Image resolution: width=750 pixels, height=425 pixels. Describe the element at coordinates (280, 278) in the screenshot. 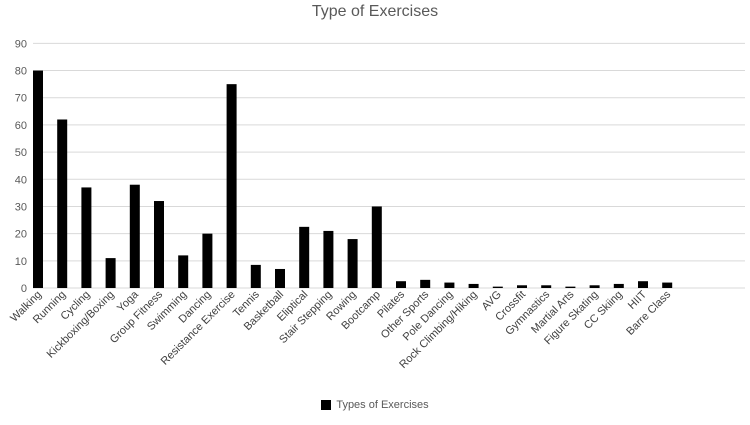

I see `bar-basketball` at that location.